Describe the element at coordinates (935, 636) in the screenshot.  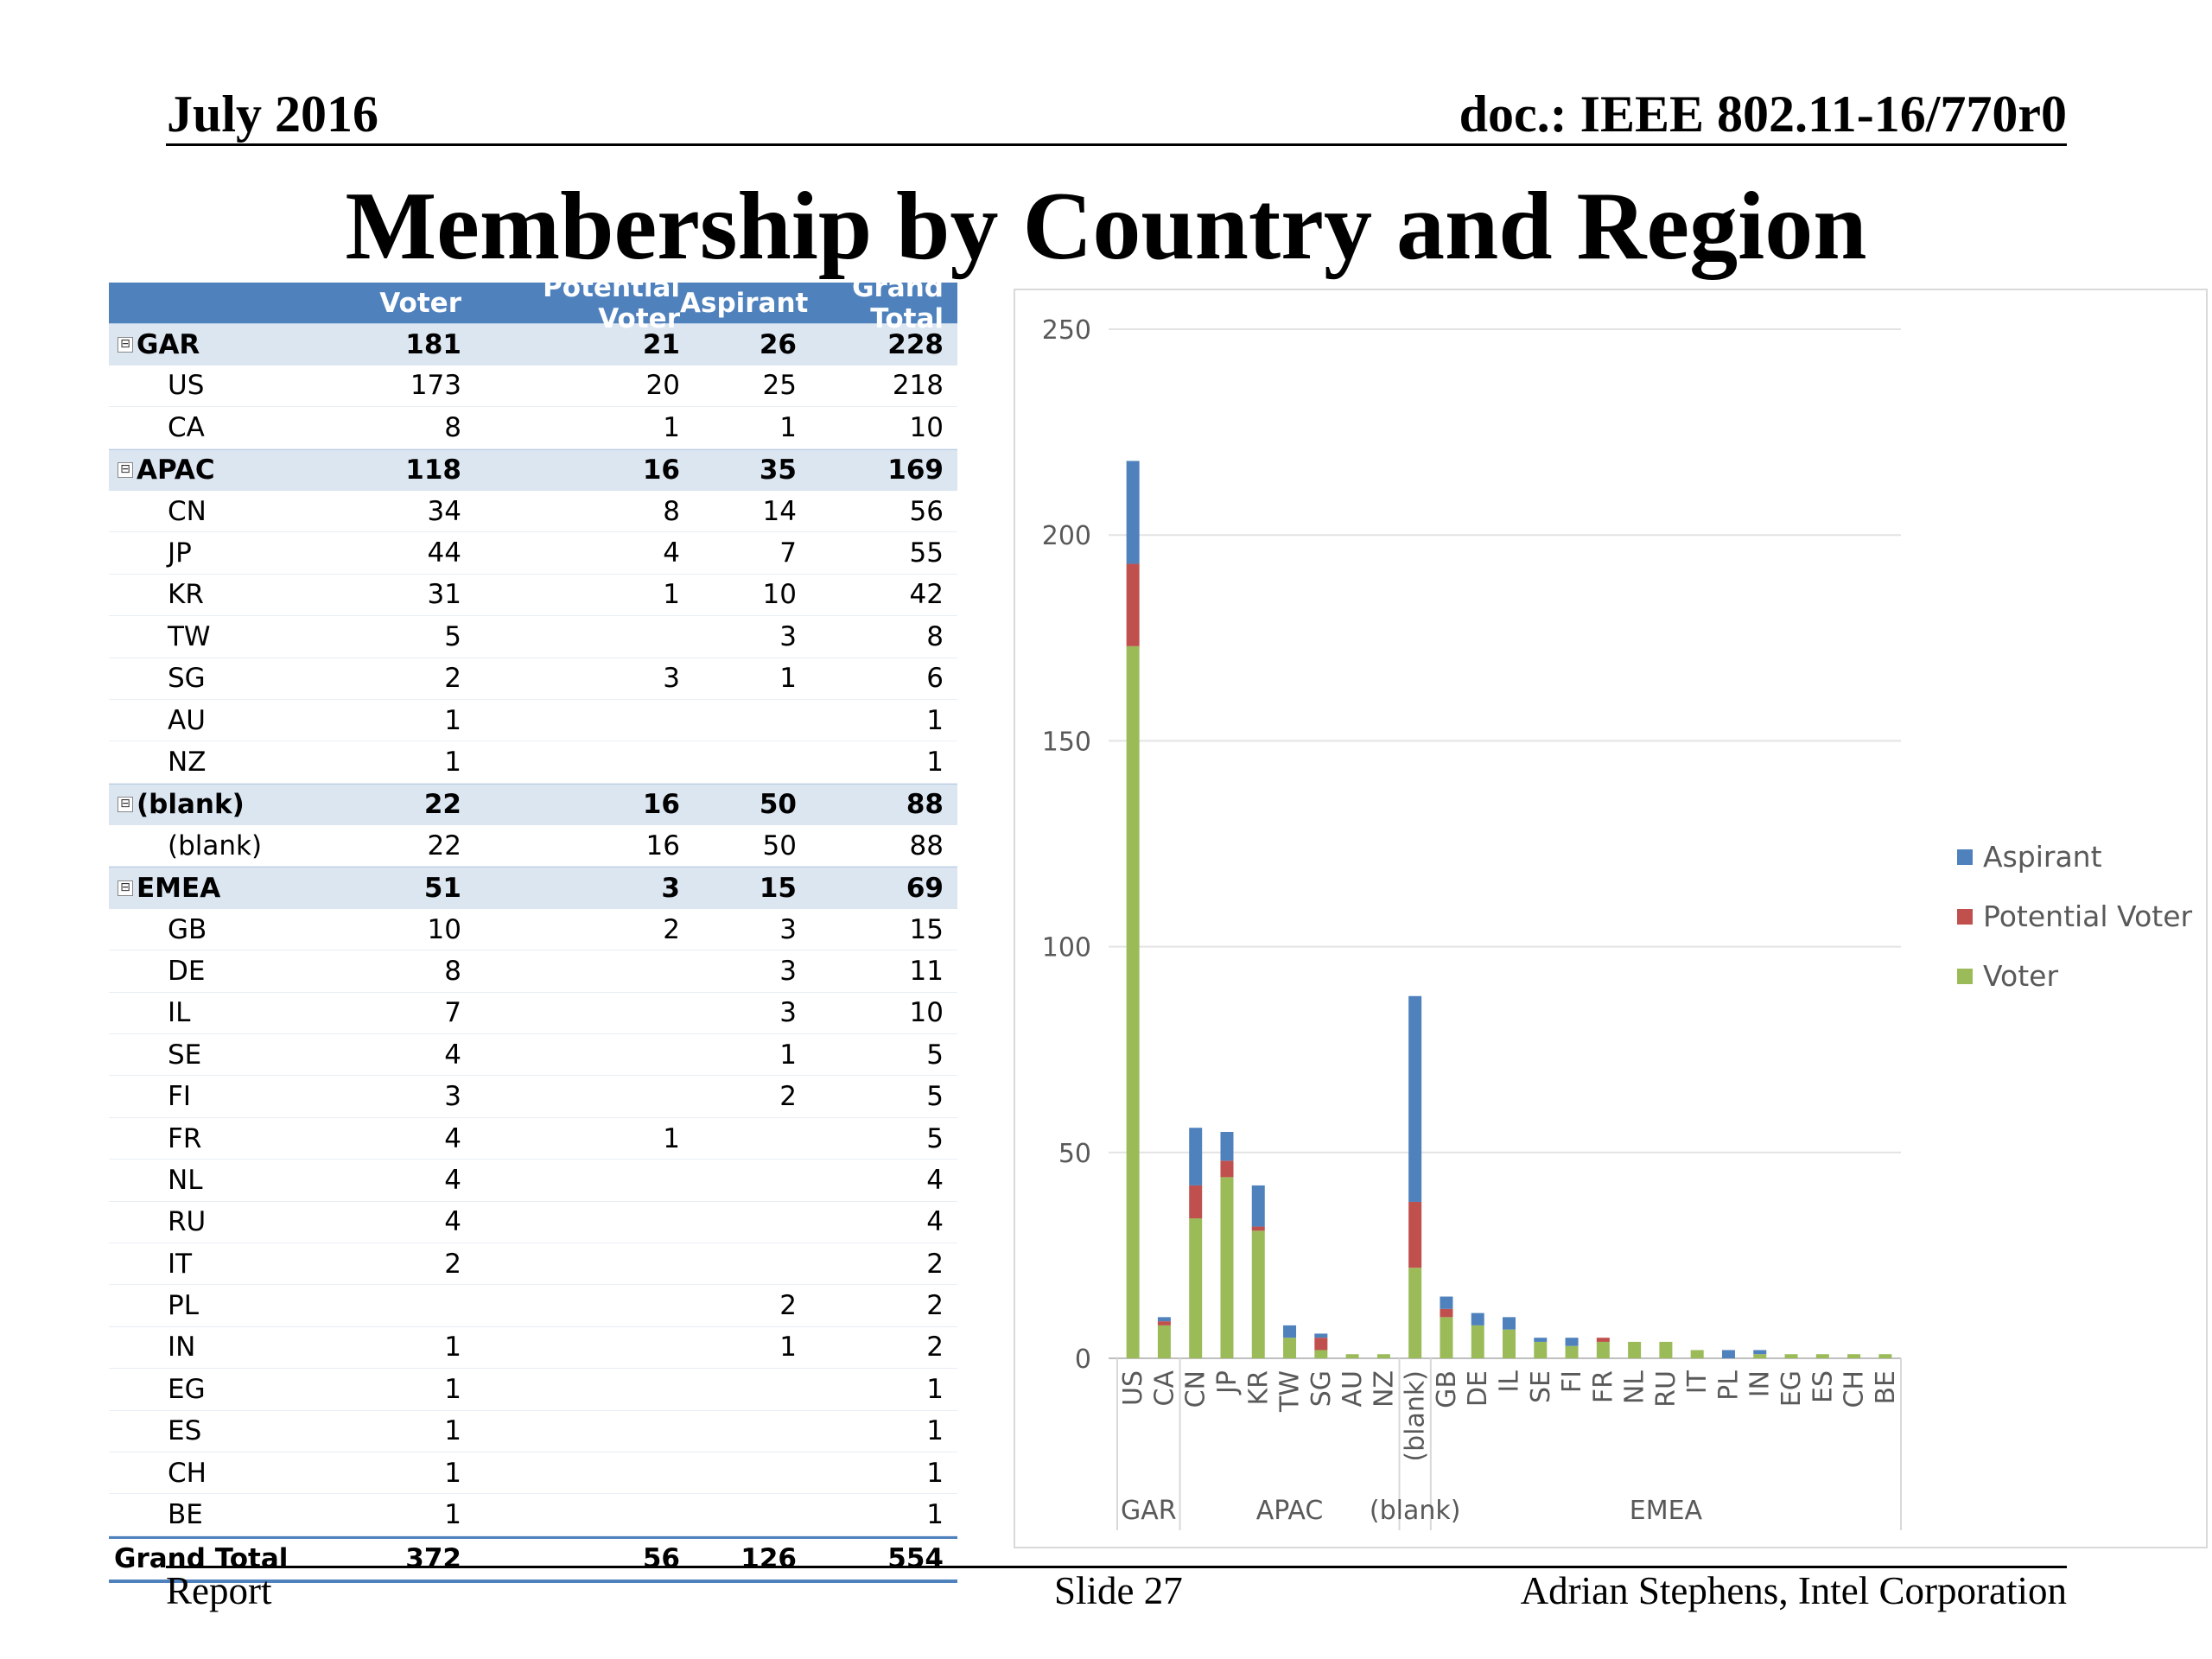
I see `cell-grand-total: 8` at that location.